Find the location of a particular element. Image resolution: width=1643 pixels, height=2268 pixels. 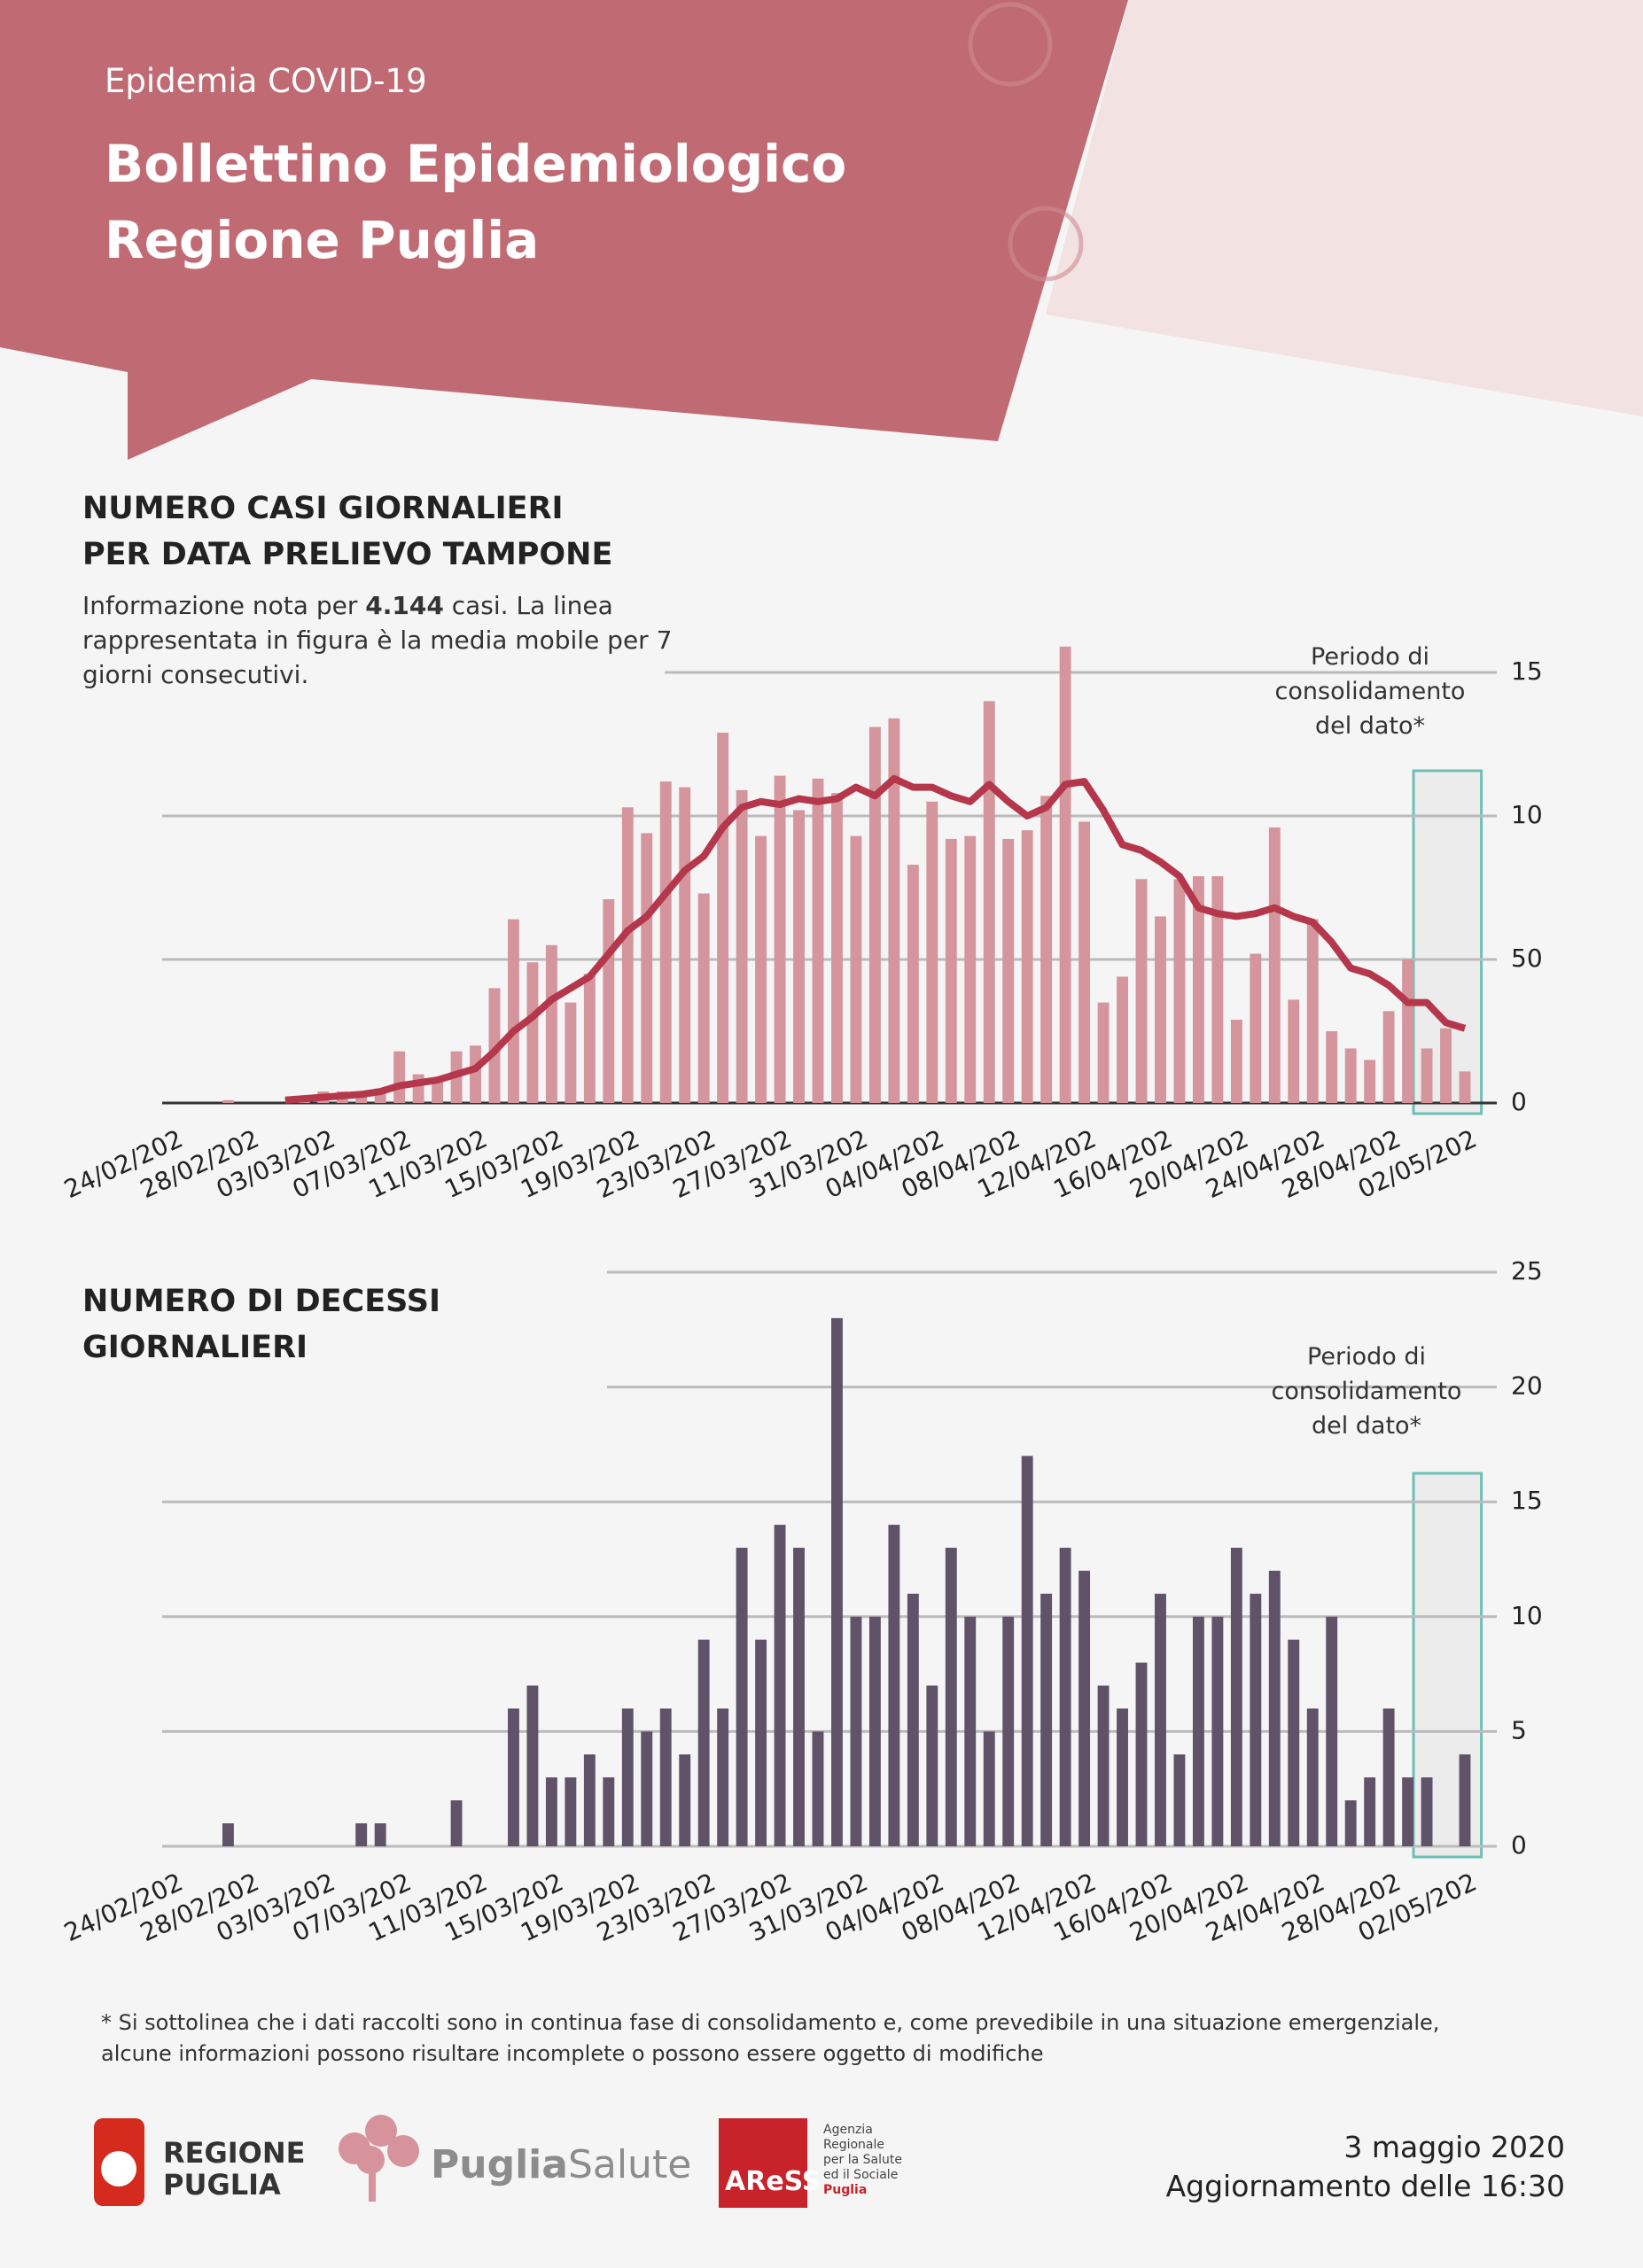

kicker: Epidemia COVID-19 is located at coordinates (266, 81).